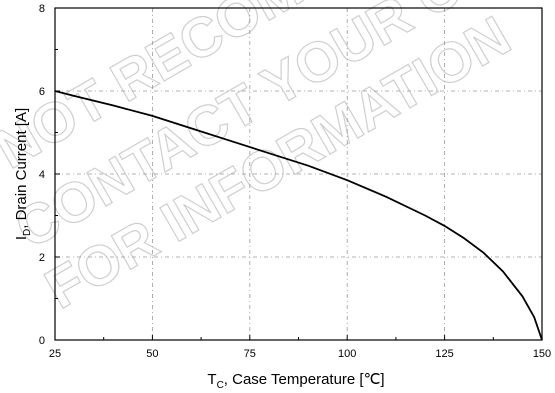  I want to click on x-tick-label: 150, so click(542, 354).